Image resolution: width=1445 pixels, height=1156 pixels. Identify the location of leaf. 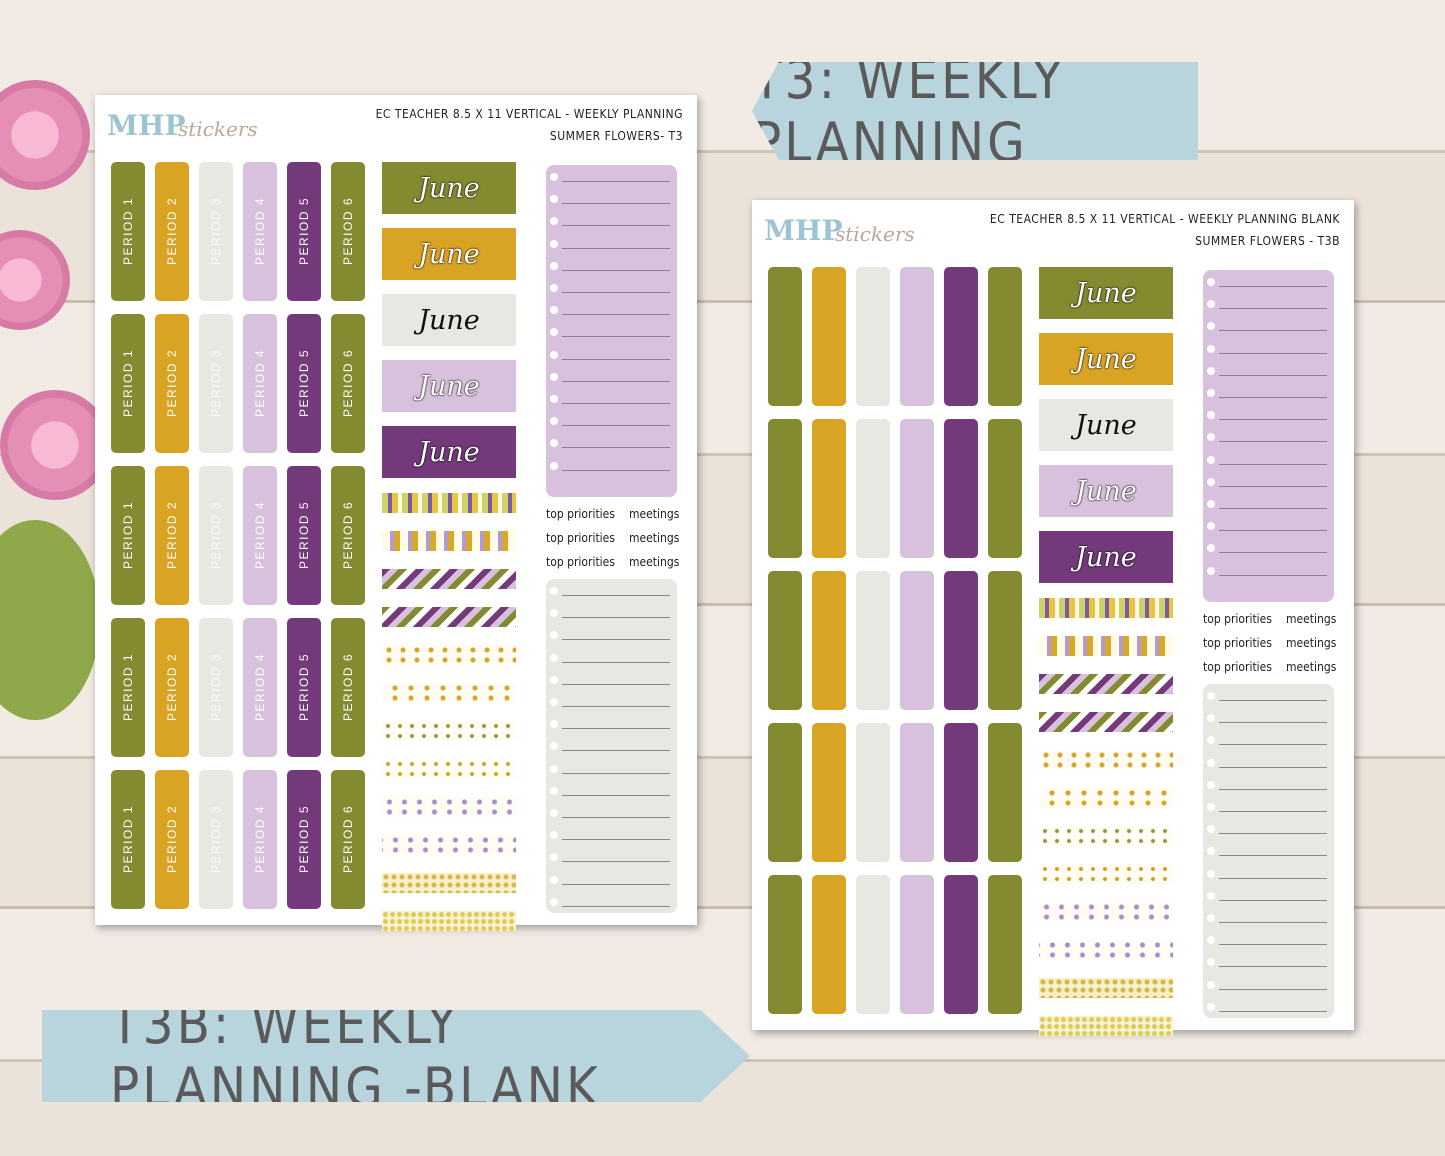
(50, 620).